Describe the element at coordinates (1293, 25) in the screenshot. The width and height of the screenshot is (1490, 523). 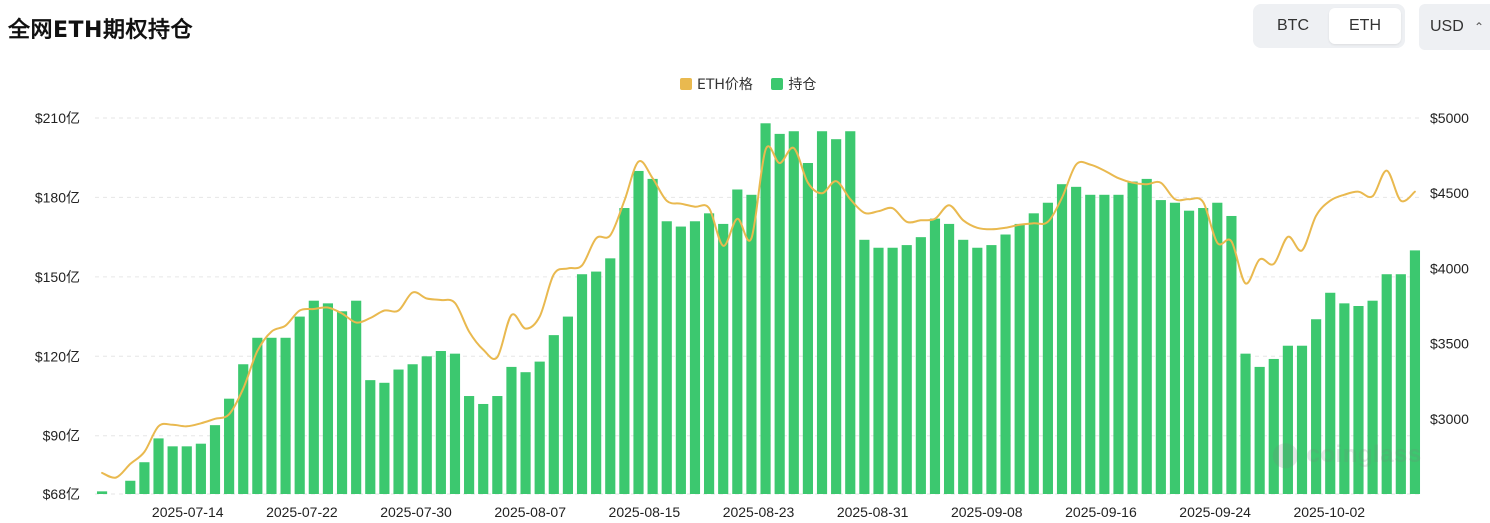
I see `btc-toggle-button: BTC` at that location.